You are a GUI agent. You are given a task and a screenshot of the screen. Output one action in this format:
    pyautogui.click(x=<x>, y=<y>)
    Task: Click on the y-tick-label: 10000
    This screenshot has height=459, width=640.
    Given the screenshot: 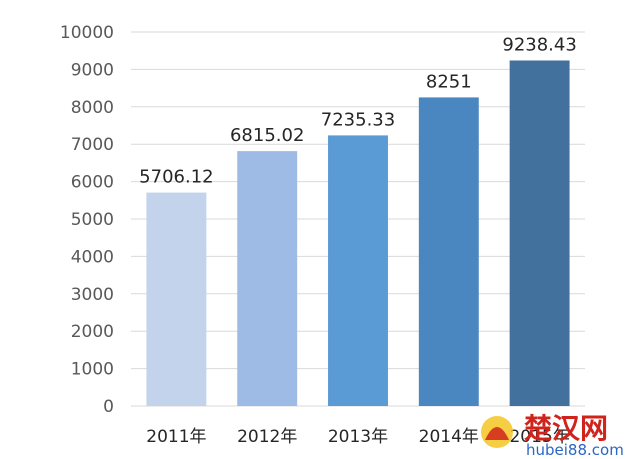 What is the action you would take?
    pyautogui.click(x=87, y=33)
    